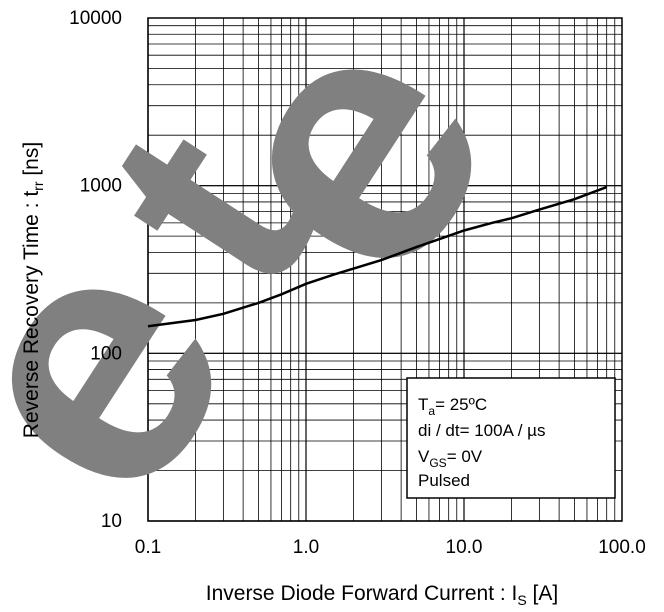  I want to click on legend-line-3: VGS= 0V, so click(450, 458).